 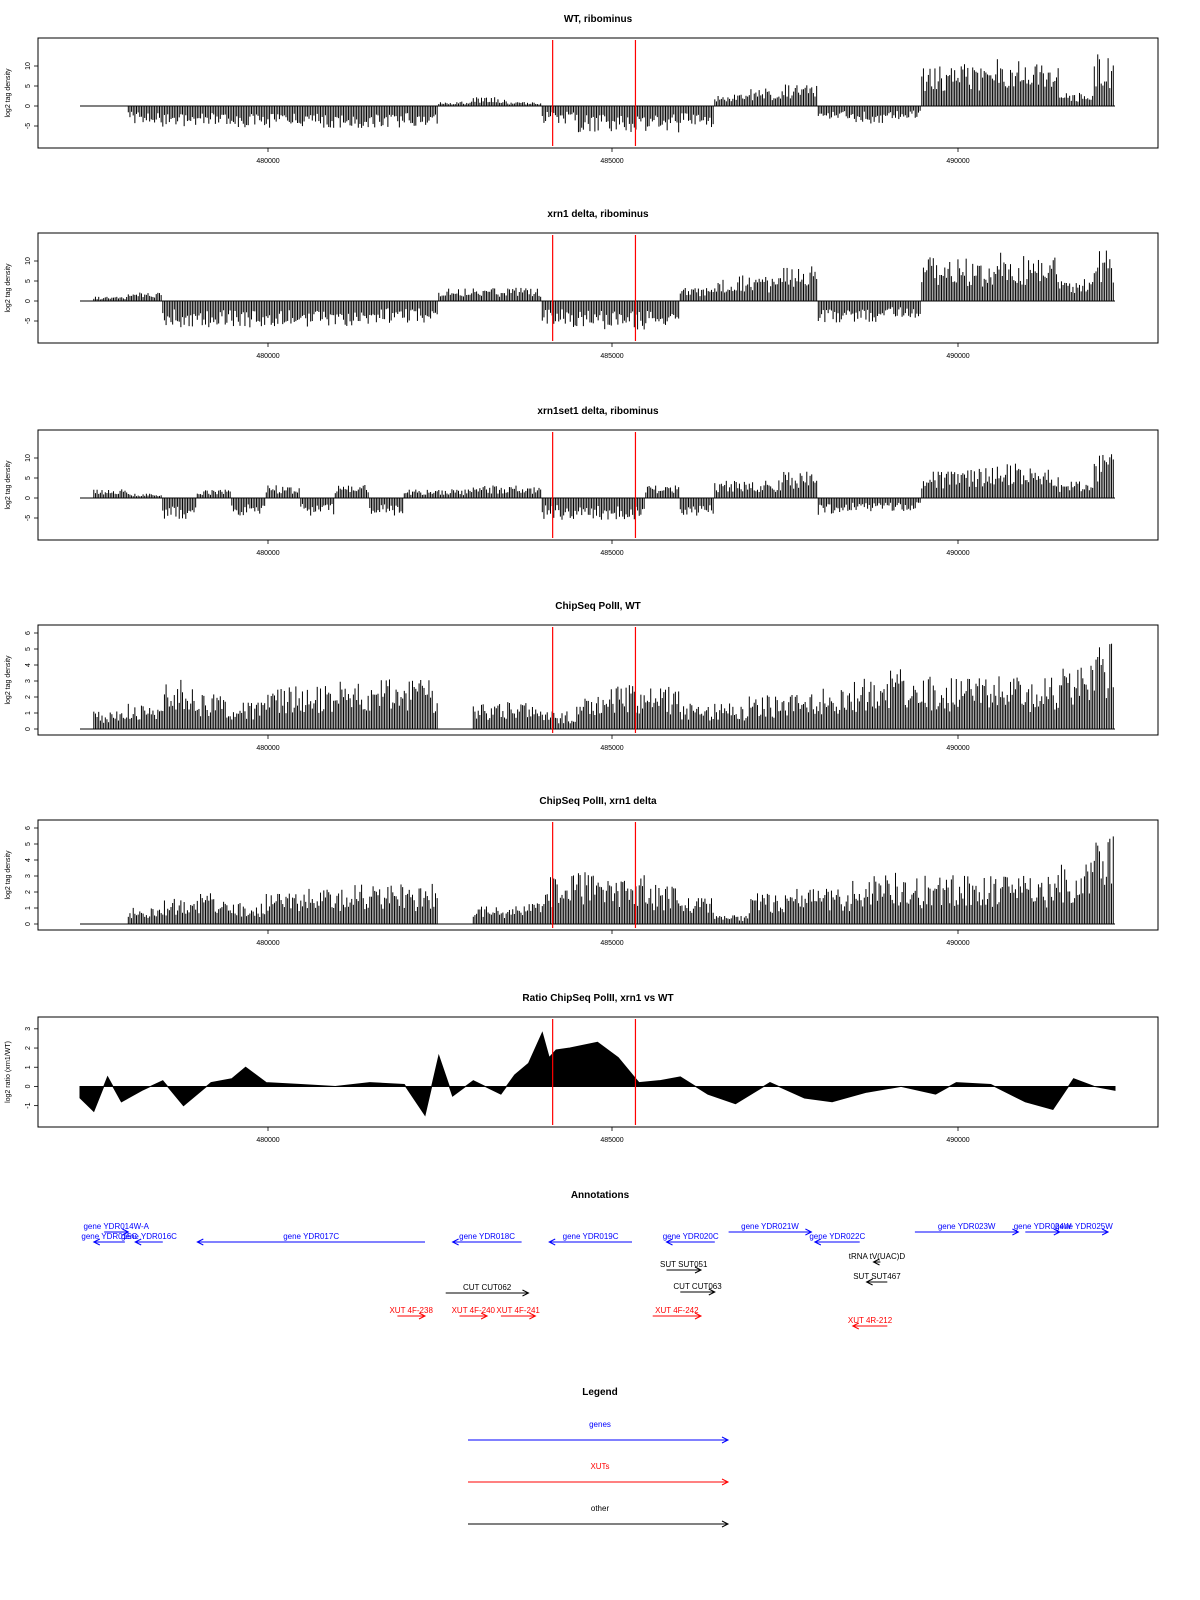 I want to click on legend-label: XUTs, so click(x=599, y=1466).